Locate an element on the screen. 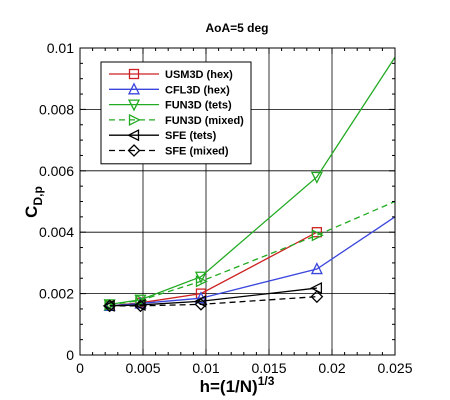 The height and width of the screenshot is (400, 450). y-axis-title: CD,p is located at coordinates (33, 202).